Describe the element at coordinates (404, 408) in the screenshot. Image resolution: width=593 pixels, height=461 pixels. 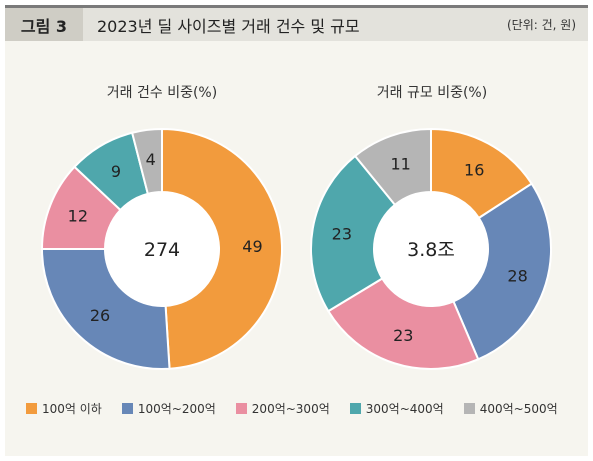
I see `legend-label: 300억~400억` at that location.